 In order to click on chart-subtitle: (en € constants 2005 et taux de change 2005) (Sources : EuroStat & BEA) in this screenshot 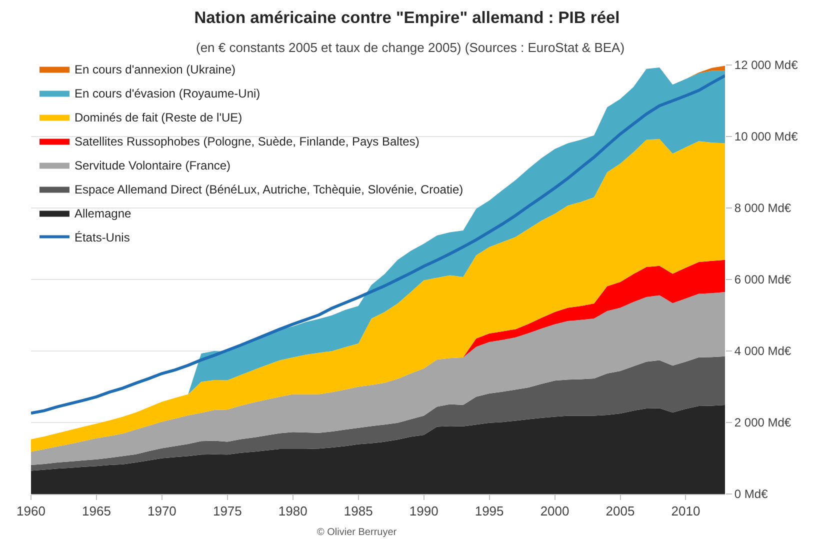, I will do `click(410, 47)`.